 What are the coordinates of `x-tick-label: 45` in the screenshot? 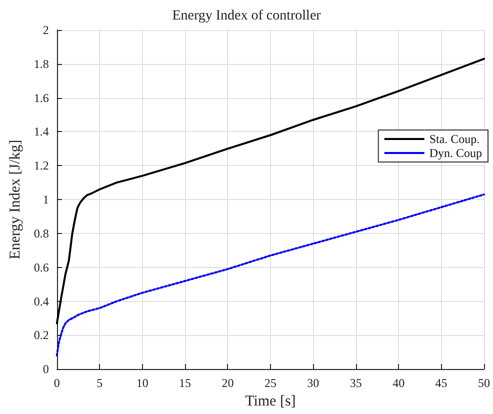 It's located at (441, 383).